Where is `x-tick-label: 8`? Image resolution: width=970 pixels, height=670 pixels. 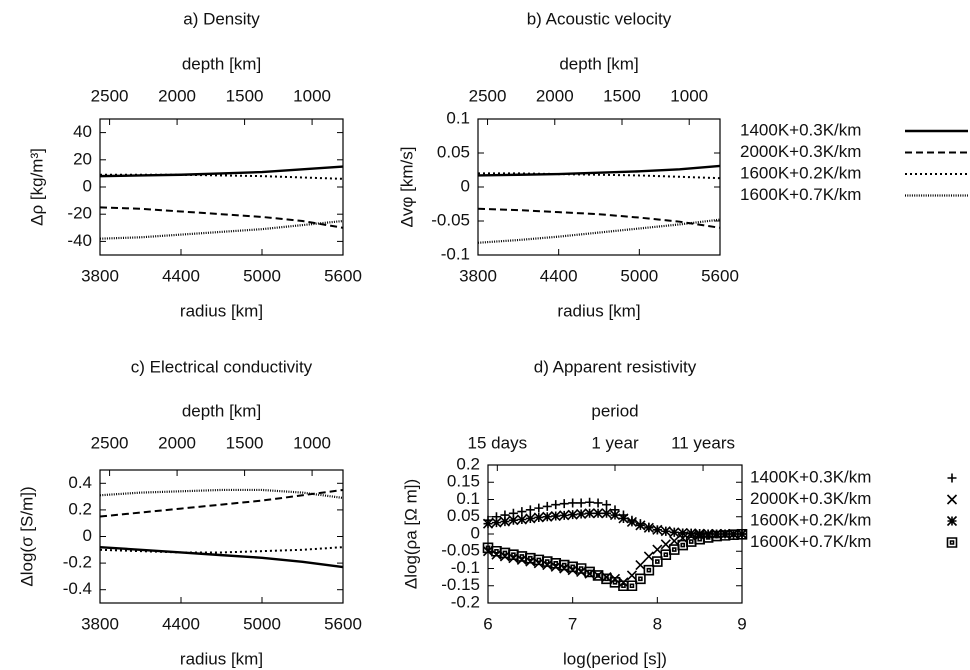
x-tick-label: 8 is located at coordinates (657, 623).